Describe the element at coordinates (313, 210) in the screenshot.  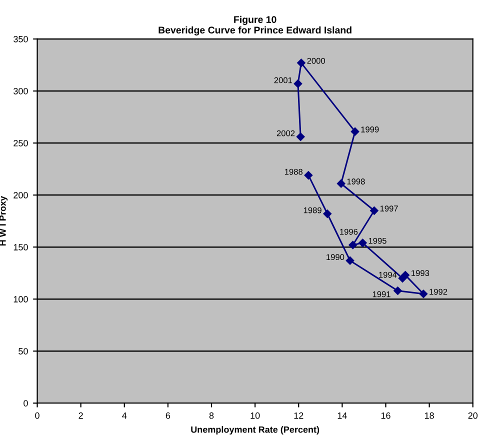
I see `annotation: 1989` at that location.